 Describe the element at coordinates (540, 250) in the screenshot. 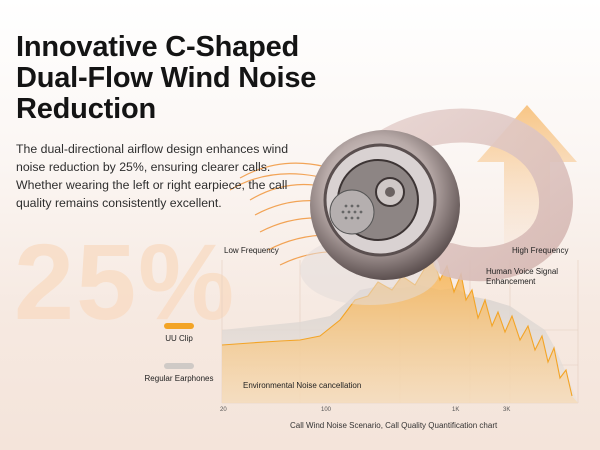

I see `high-frequency-label: High Frequency` at that location.